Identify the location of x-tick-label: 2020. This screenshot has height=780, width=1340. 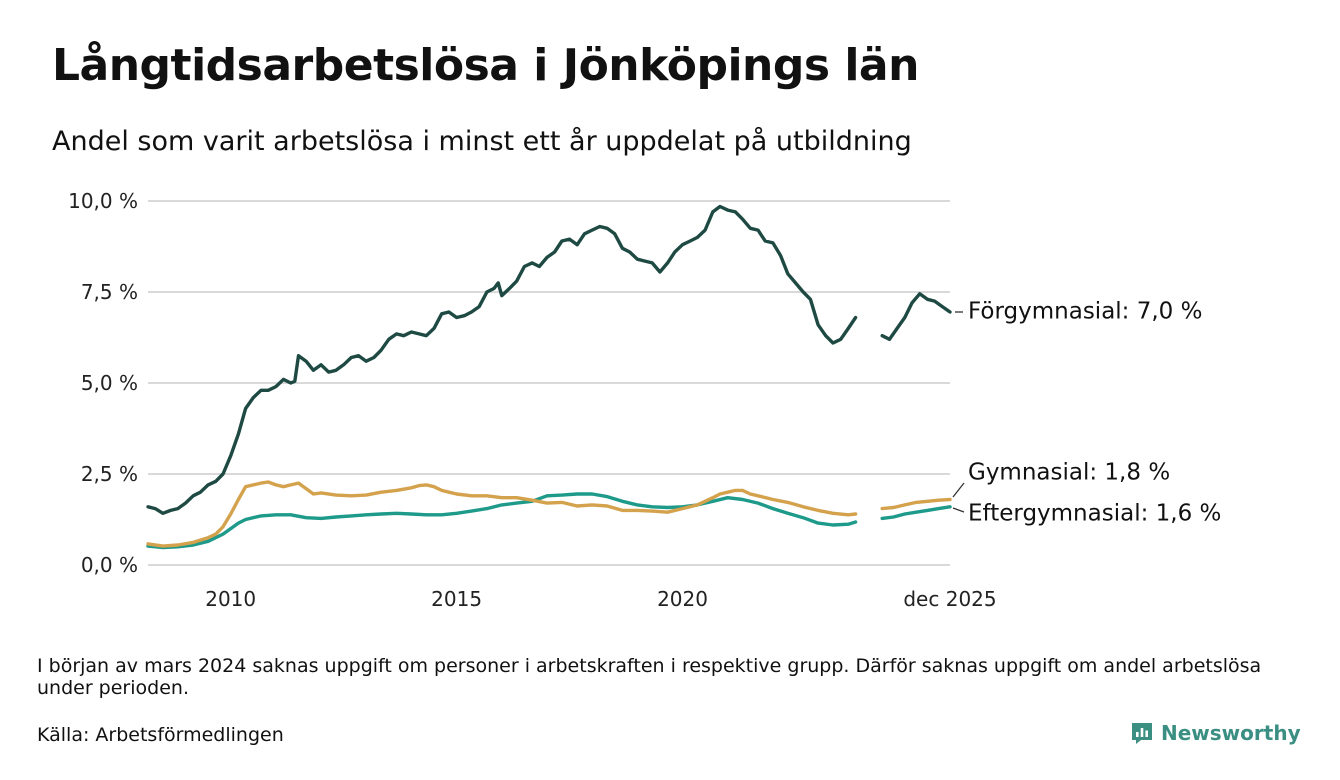
(682, 599).